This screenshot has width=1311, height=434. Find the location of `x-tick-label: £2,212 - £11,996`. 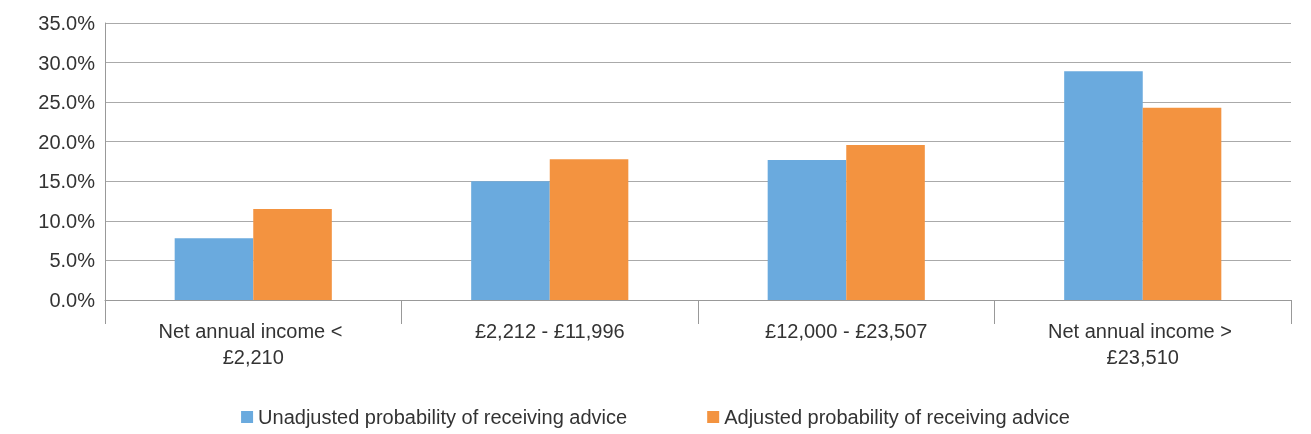

x-tick-label: £2,212 - £11,996 is located at coordinates (549, 331).